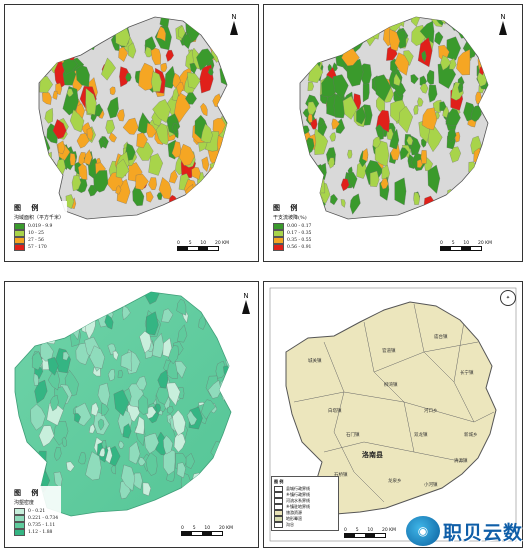  Describe the element at coordinates (305, 513) in the screenshot. I see `legend-item: 旅游资源` at that location.